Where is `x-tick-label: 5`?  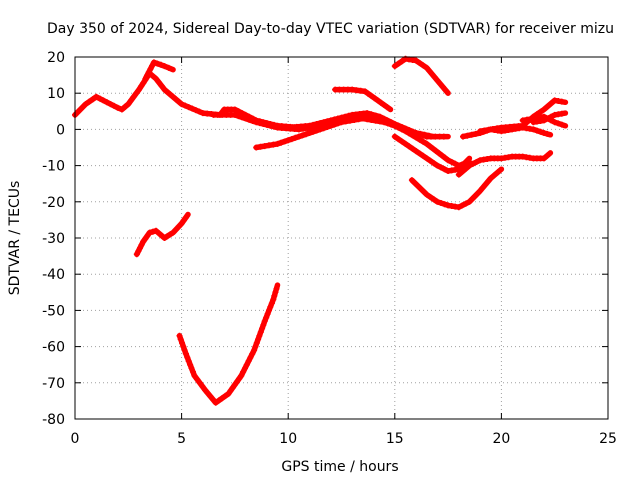
x-tick-label: 5 is located at coordinates (181, 439).